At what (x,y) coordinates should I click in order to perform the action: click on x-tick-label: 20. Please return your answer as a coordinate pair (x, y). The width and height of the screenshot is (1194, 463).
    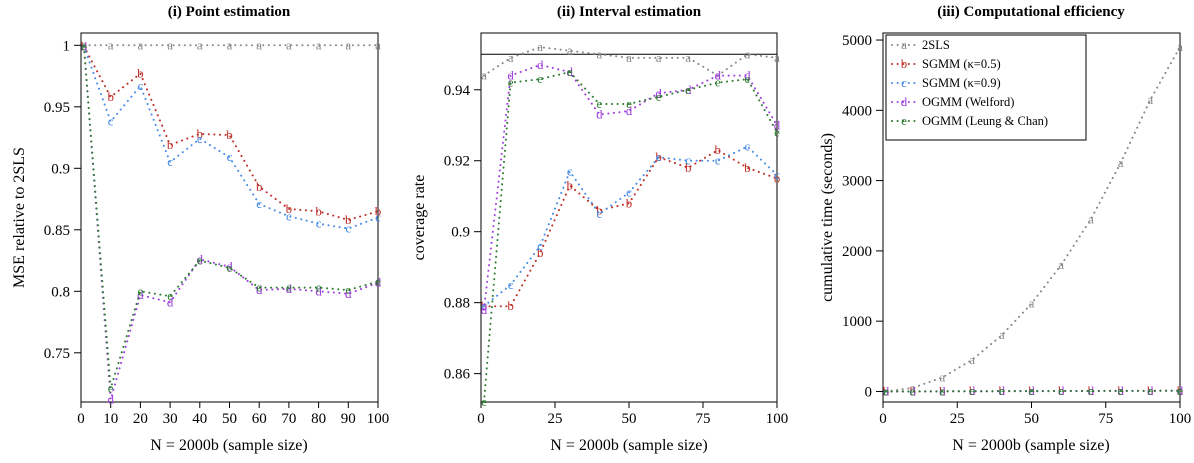
    Looking at the image, I should click on (140, 419).